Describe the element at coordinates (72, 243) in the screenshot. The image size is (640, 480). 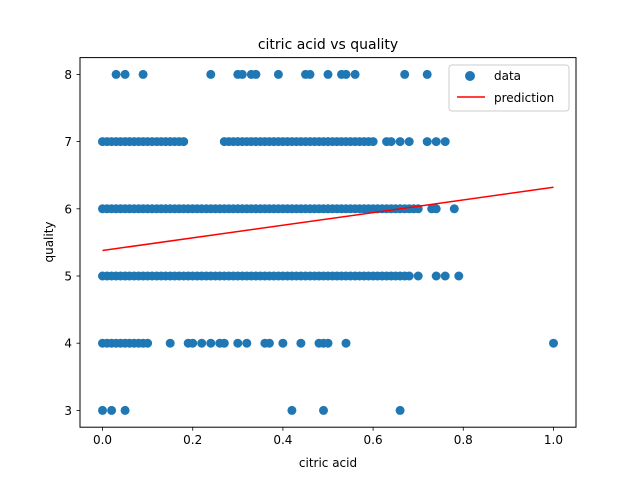
I see `y-axis: 3 4 5 6 7 8` at that location.